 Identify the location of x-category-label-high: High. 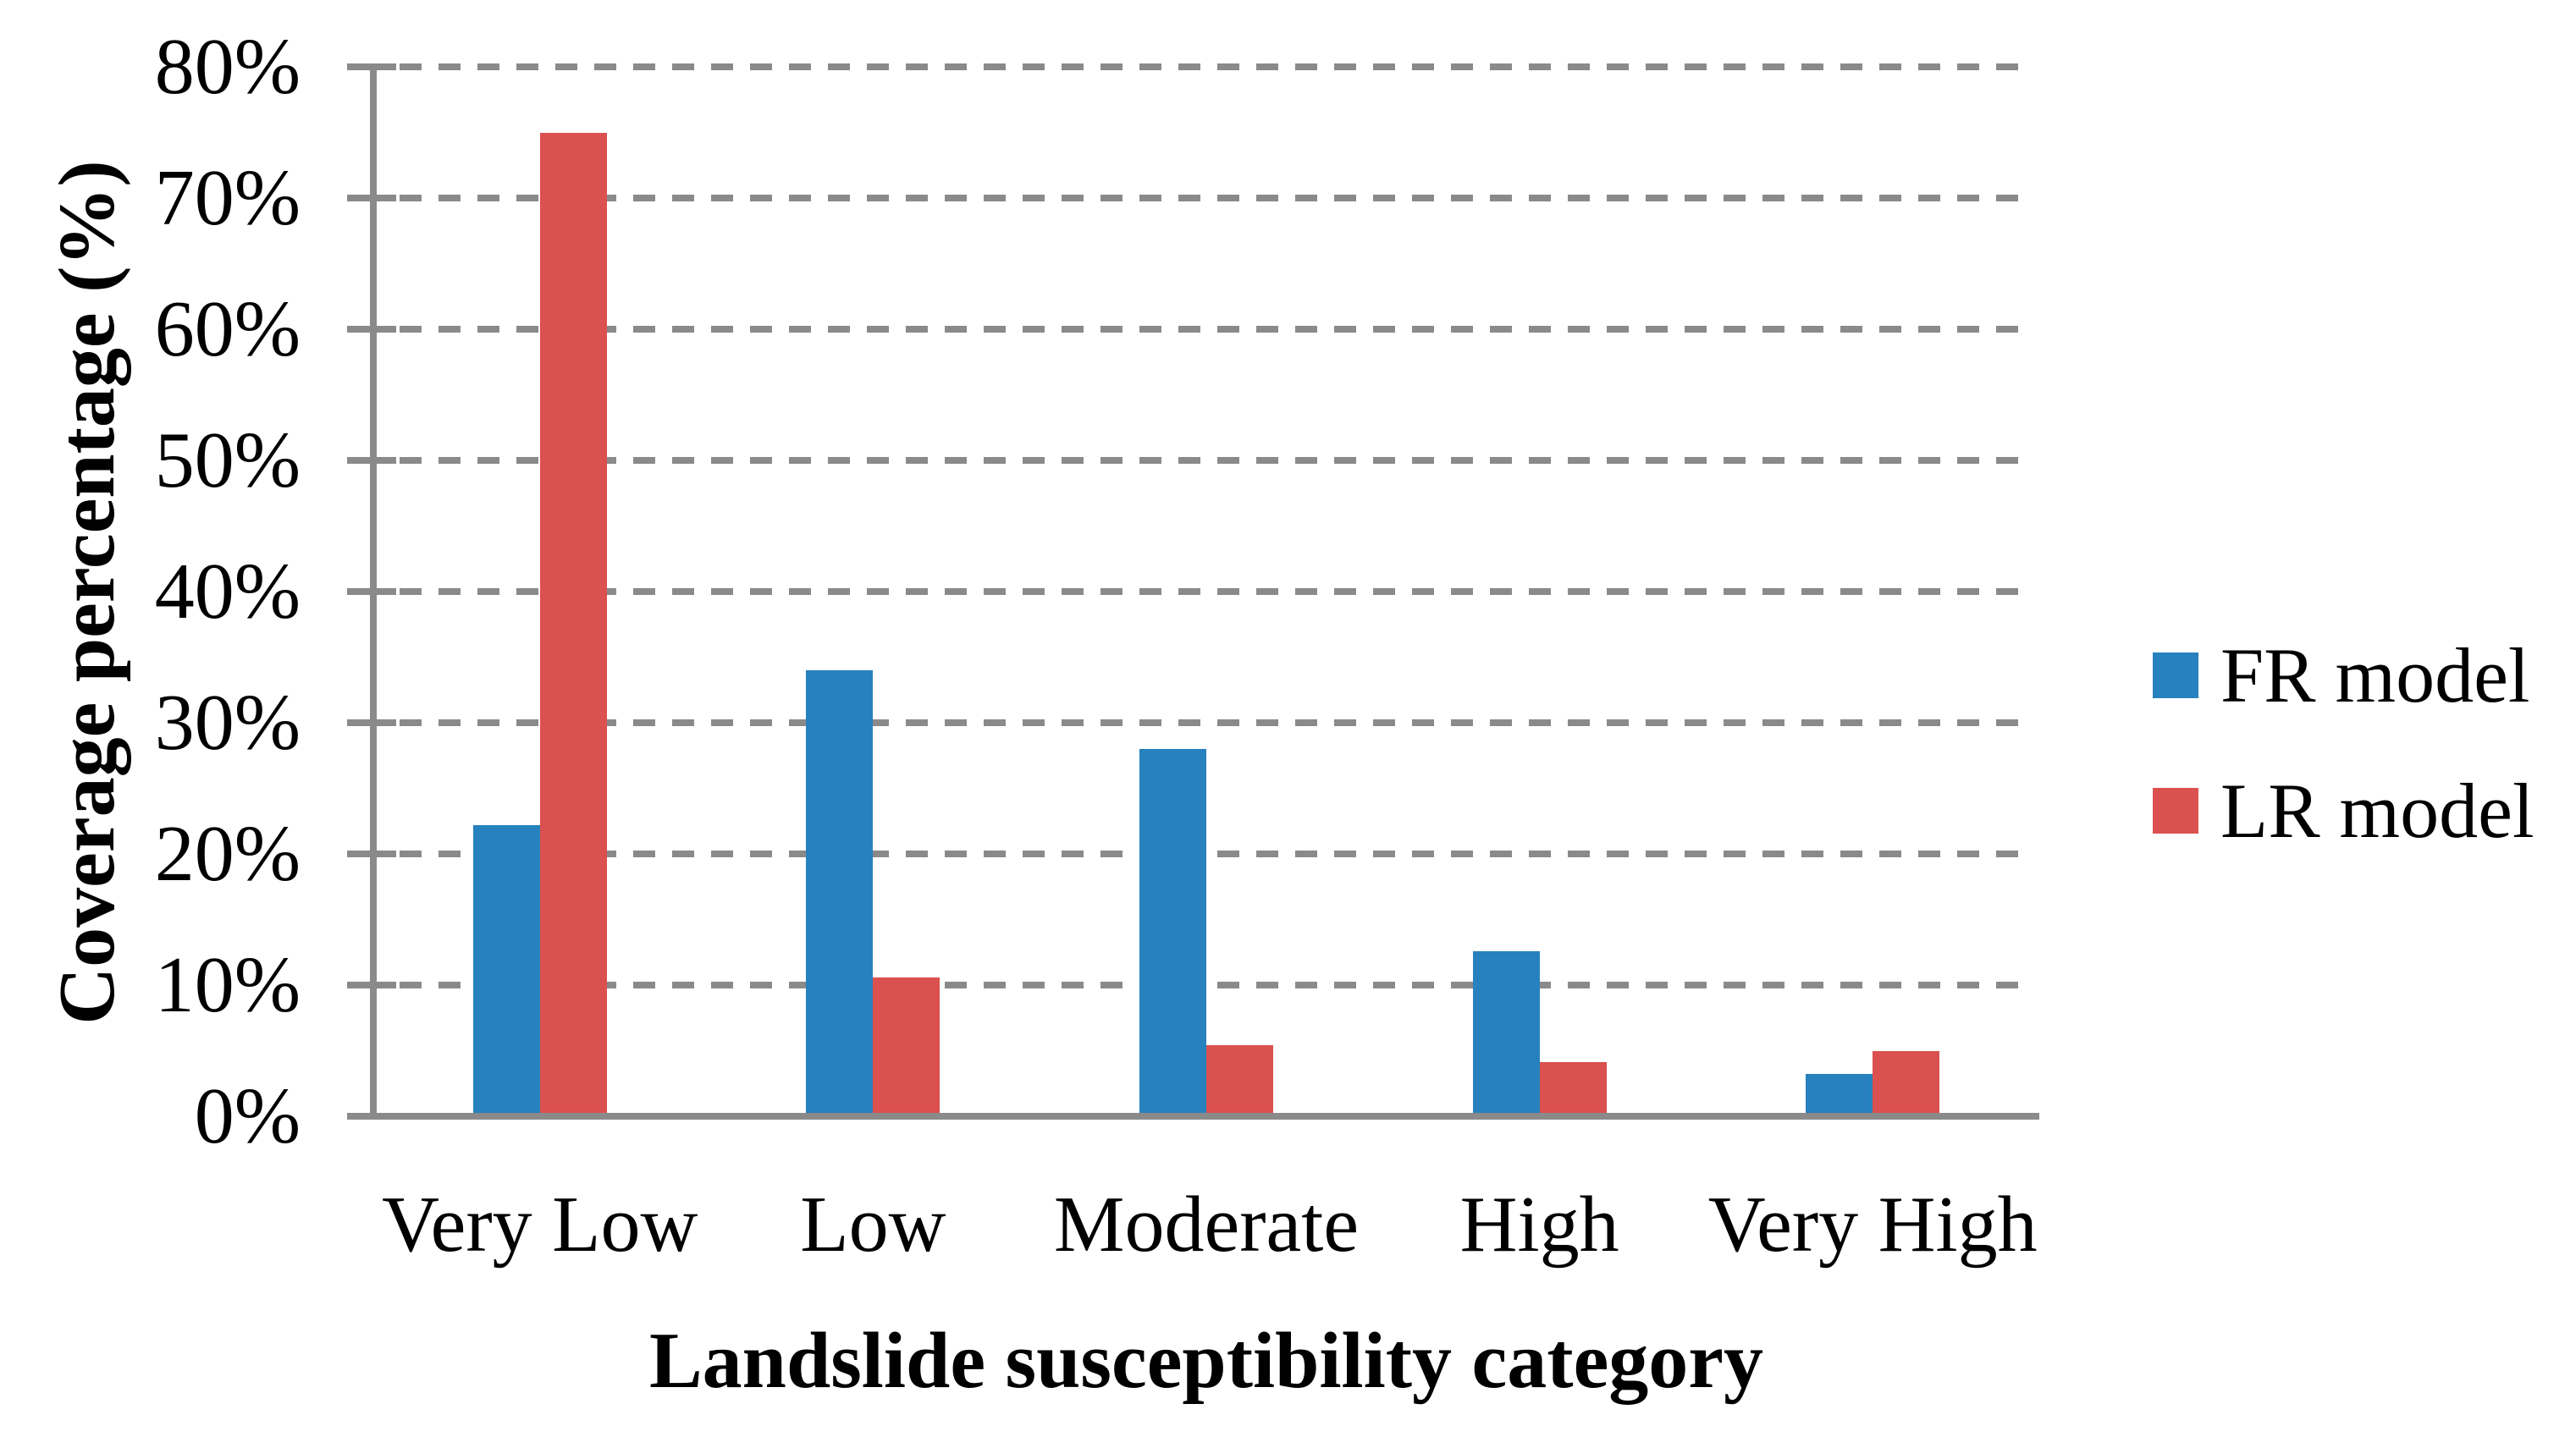
(1539, 1225).